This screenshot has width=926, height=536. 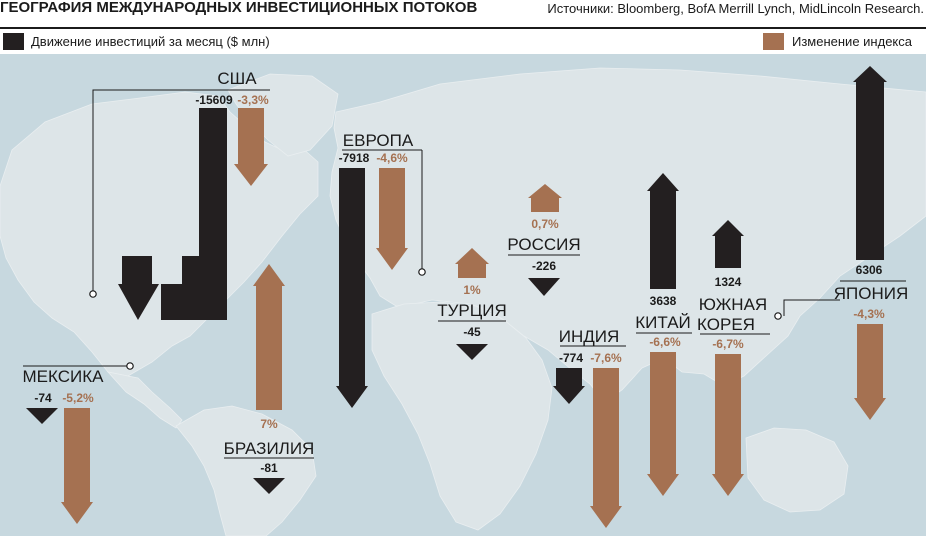 What do you see at coordinates (545, 198) in the screenshot?
I see `index-arrow-russia` at bounding box center [545, 198].